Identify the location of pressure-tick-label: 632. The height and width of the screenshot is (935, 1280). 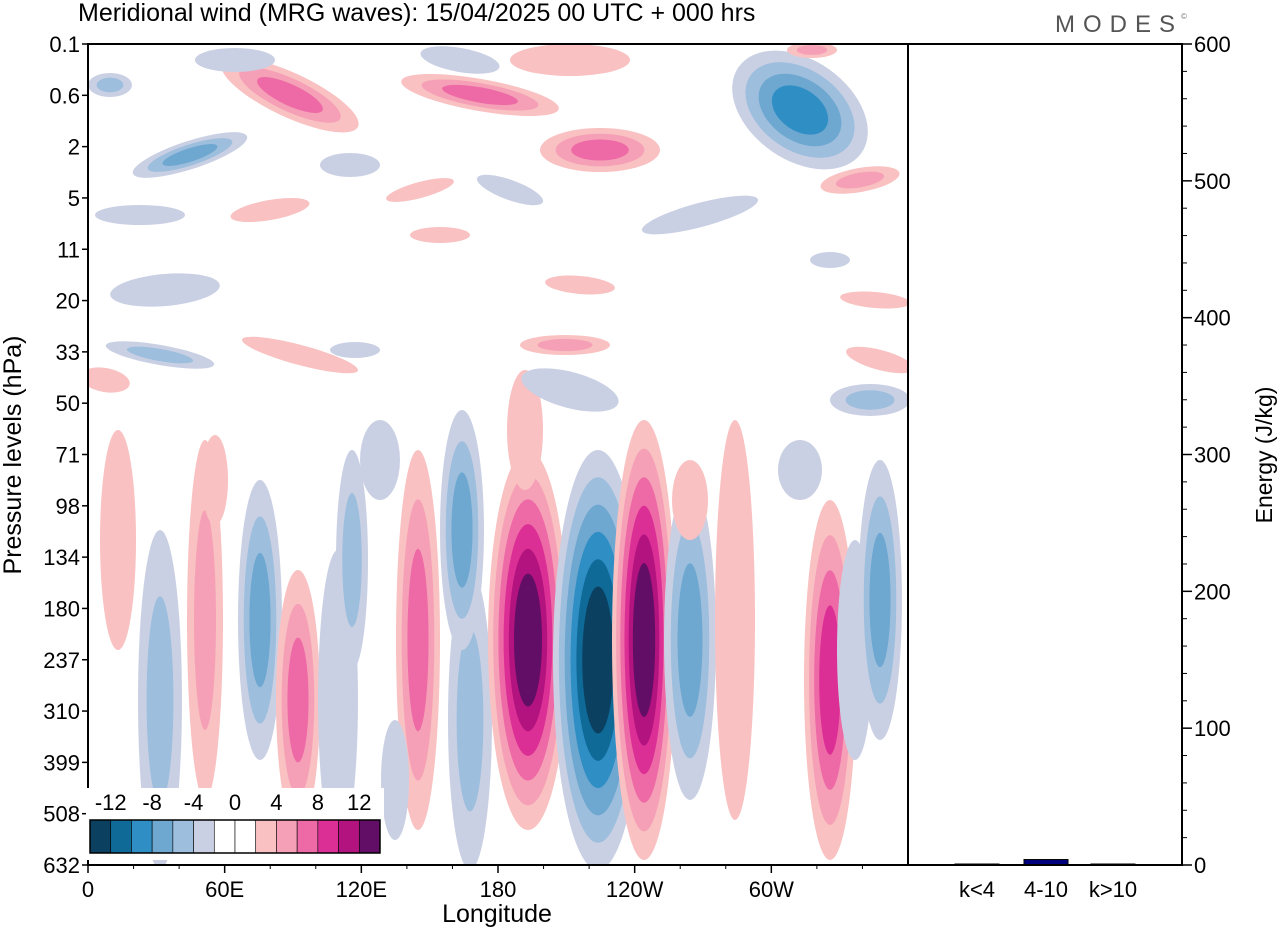
(61, 865).